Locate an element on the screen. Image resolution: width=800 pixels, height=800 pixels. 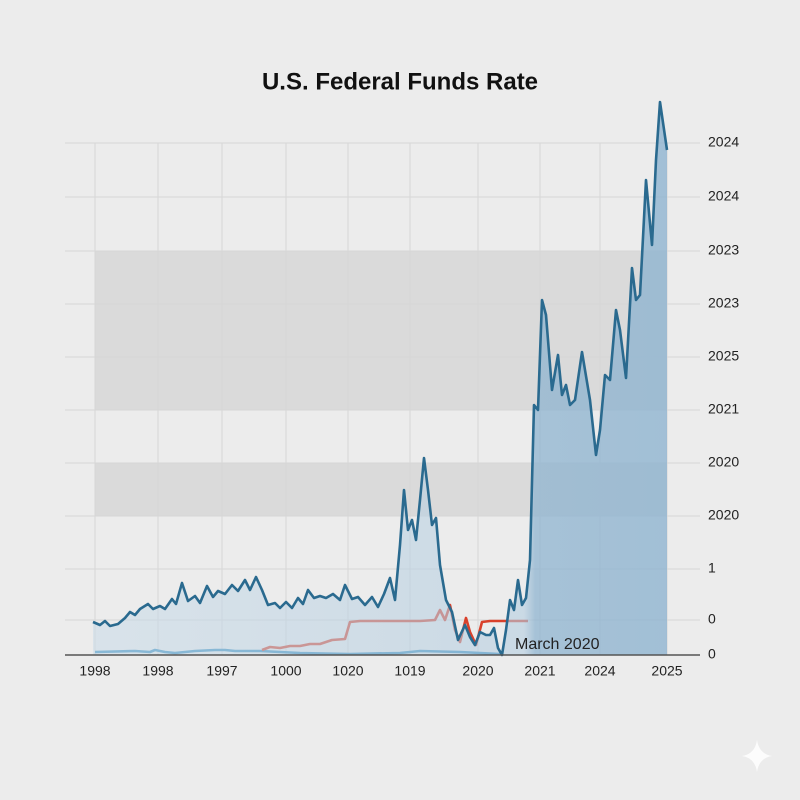
y-tick-label: 2021 is located at coordinates (723, 409).